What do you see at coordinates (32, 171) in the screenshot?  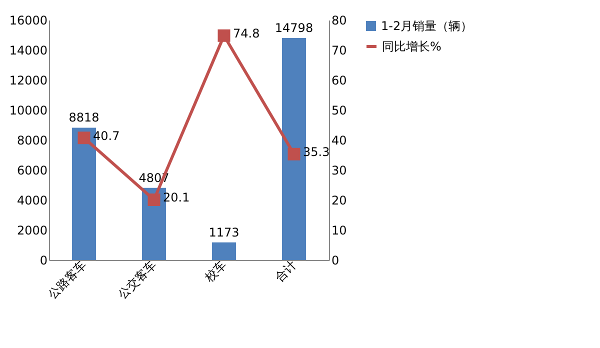 I see `y-tick-label: 6000` at bounding box center [32, 171].